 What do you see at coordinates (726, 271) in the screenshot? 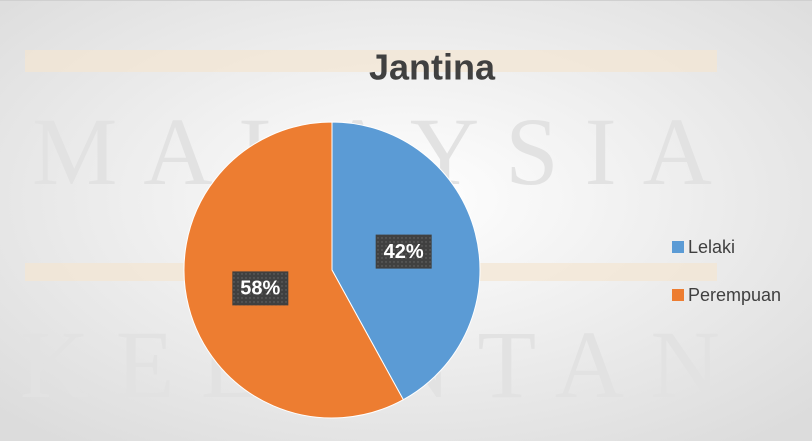
I see `legend: Lelaki Perempuan` at bounding box center [726, 271].